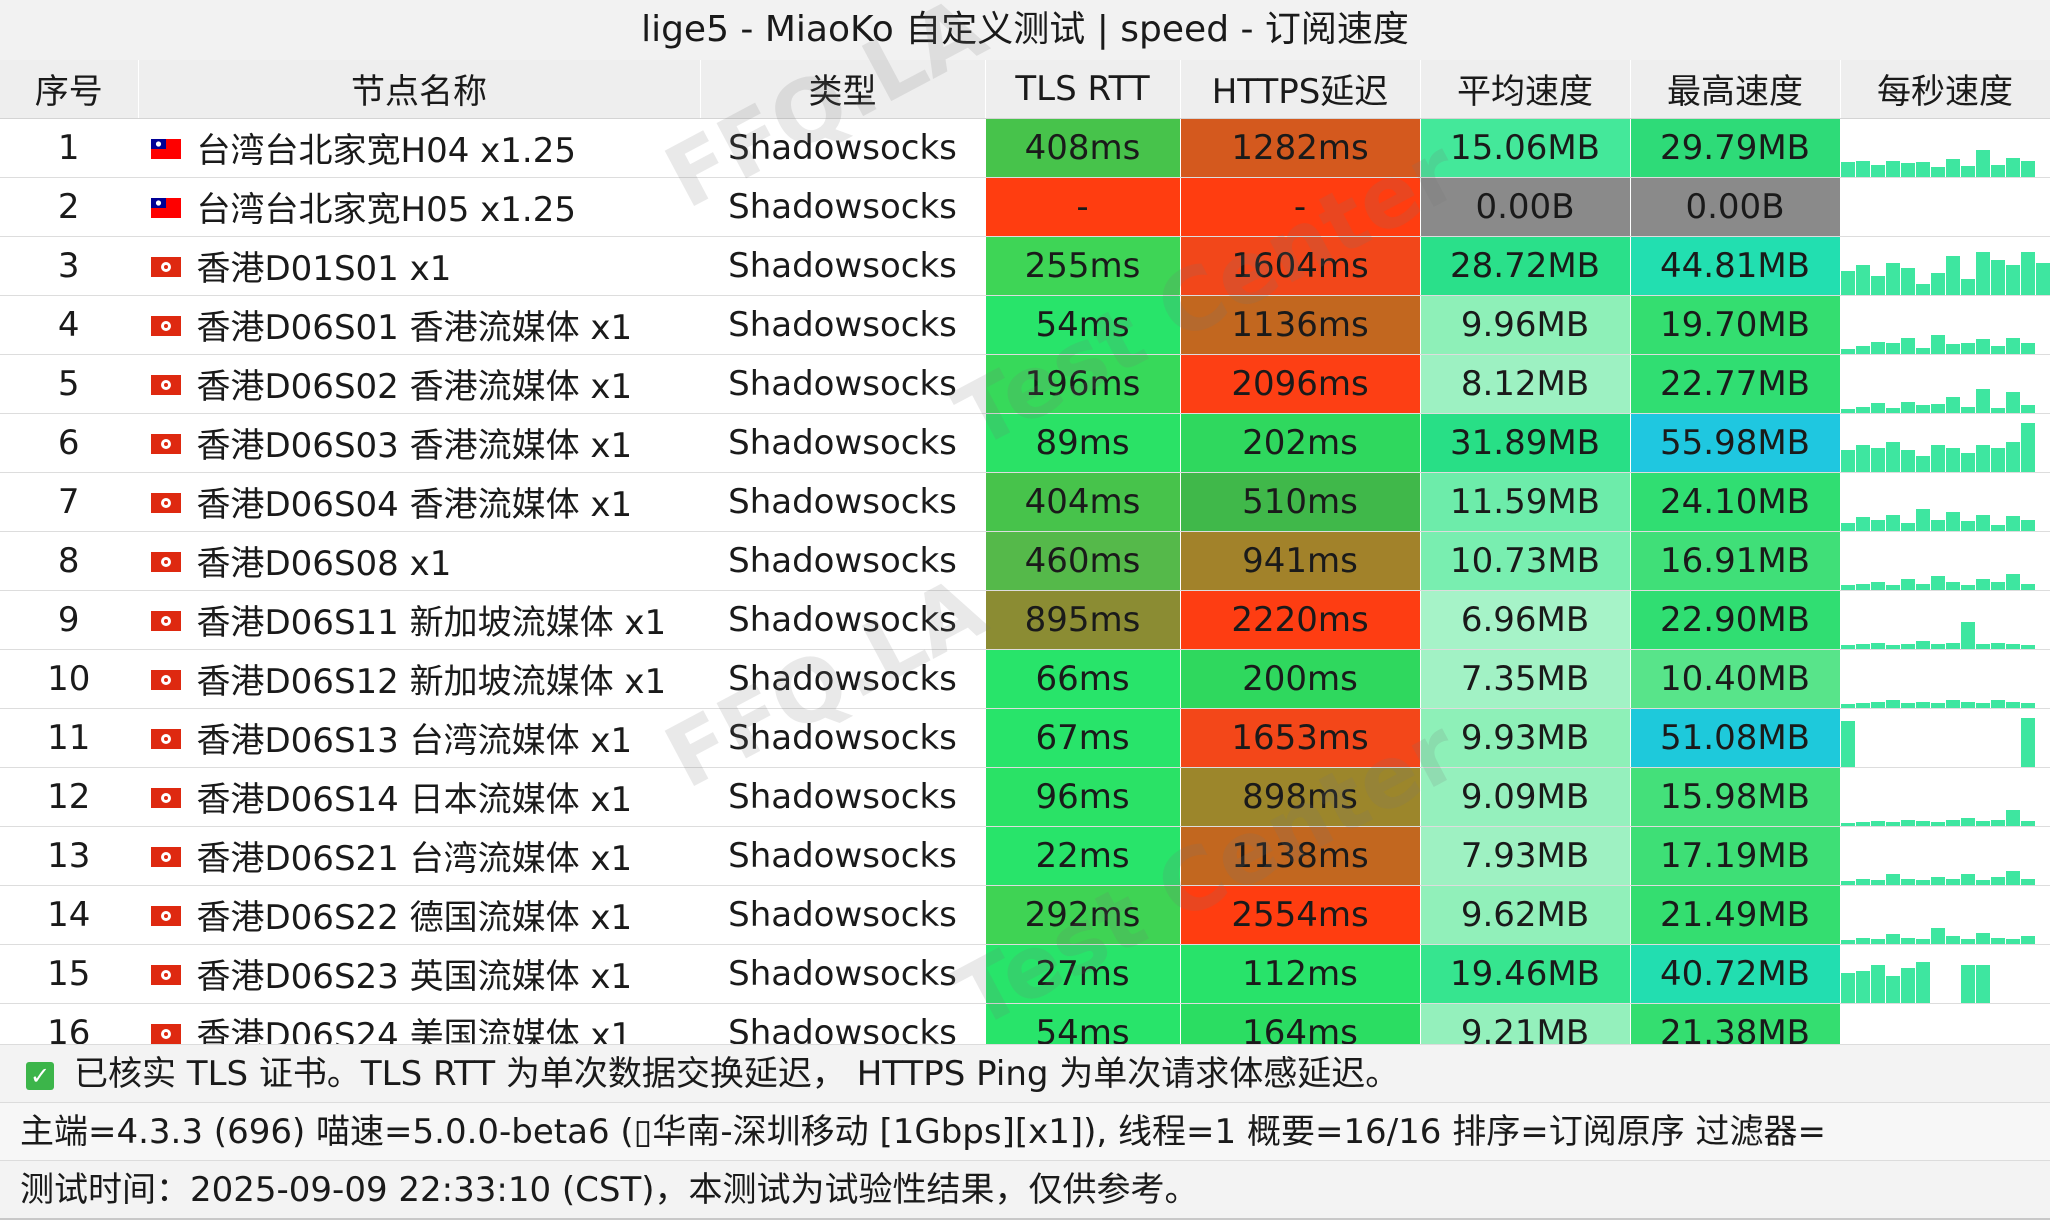 This screenshot has height=1220, width=2050. Describe the element at coordinates (1735, 797) in the screenshot. I see `max-speed-cell: 15.98MB` at that location.